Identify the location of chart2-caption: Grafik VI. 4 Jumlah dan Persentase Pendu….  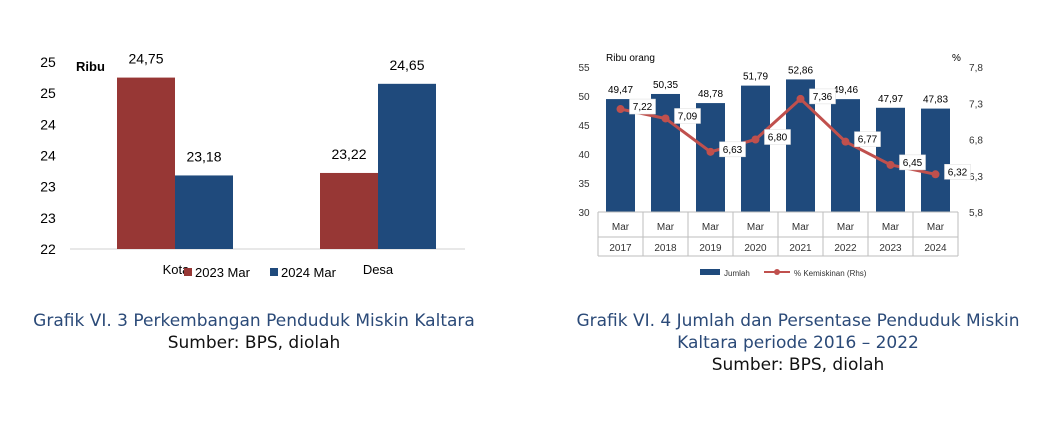
(798, 343).